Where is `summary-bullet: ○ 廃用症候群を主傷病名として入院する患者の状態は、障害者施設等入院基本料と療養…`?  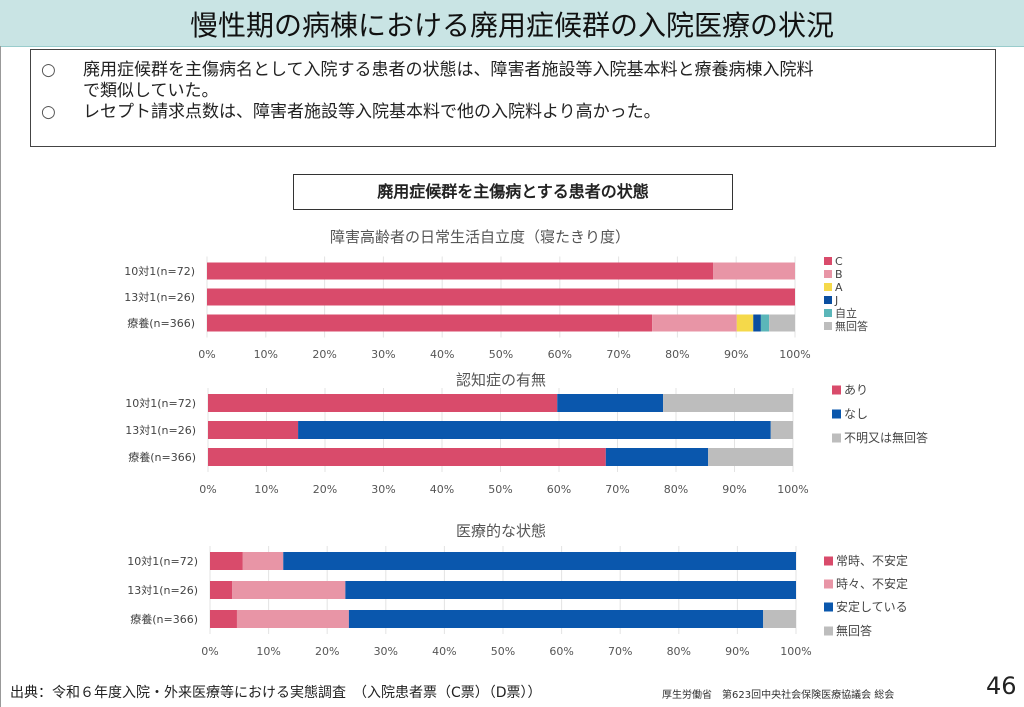
summary-bullet: ○ 廃用症候群を主傷病名として入院する患者の状態は、障害者施設等入院基本料と療養… is located at coordinates (512, 70).